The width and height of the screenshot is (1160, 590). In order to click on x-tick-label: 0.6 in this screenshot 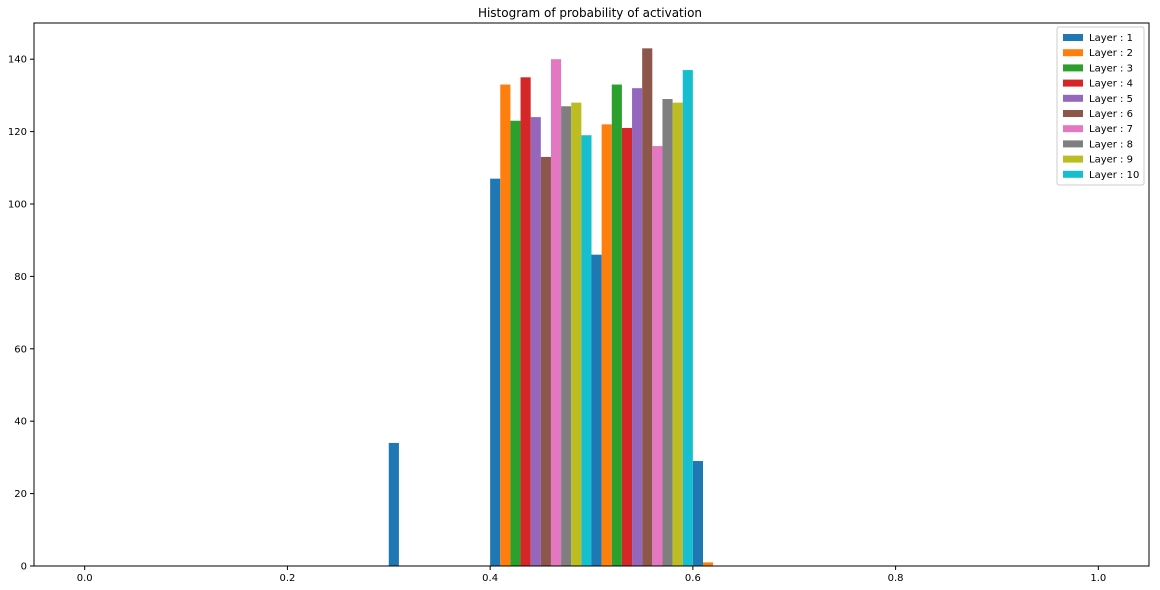, I will do `click(693, 578)`.